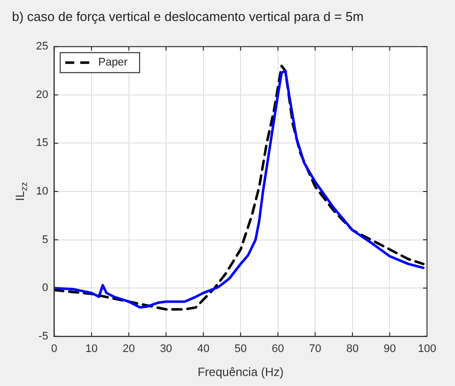 Image resolution: width=455 pixels, height=386 pixels. I want to click on x-tick-label: 90, so click(390, 349).